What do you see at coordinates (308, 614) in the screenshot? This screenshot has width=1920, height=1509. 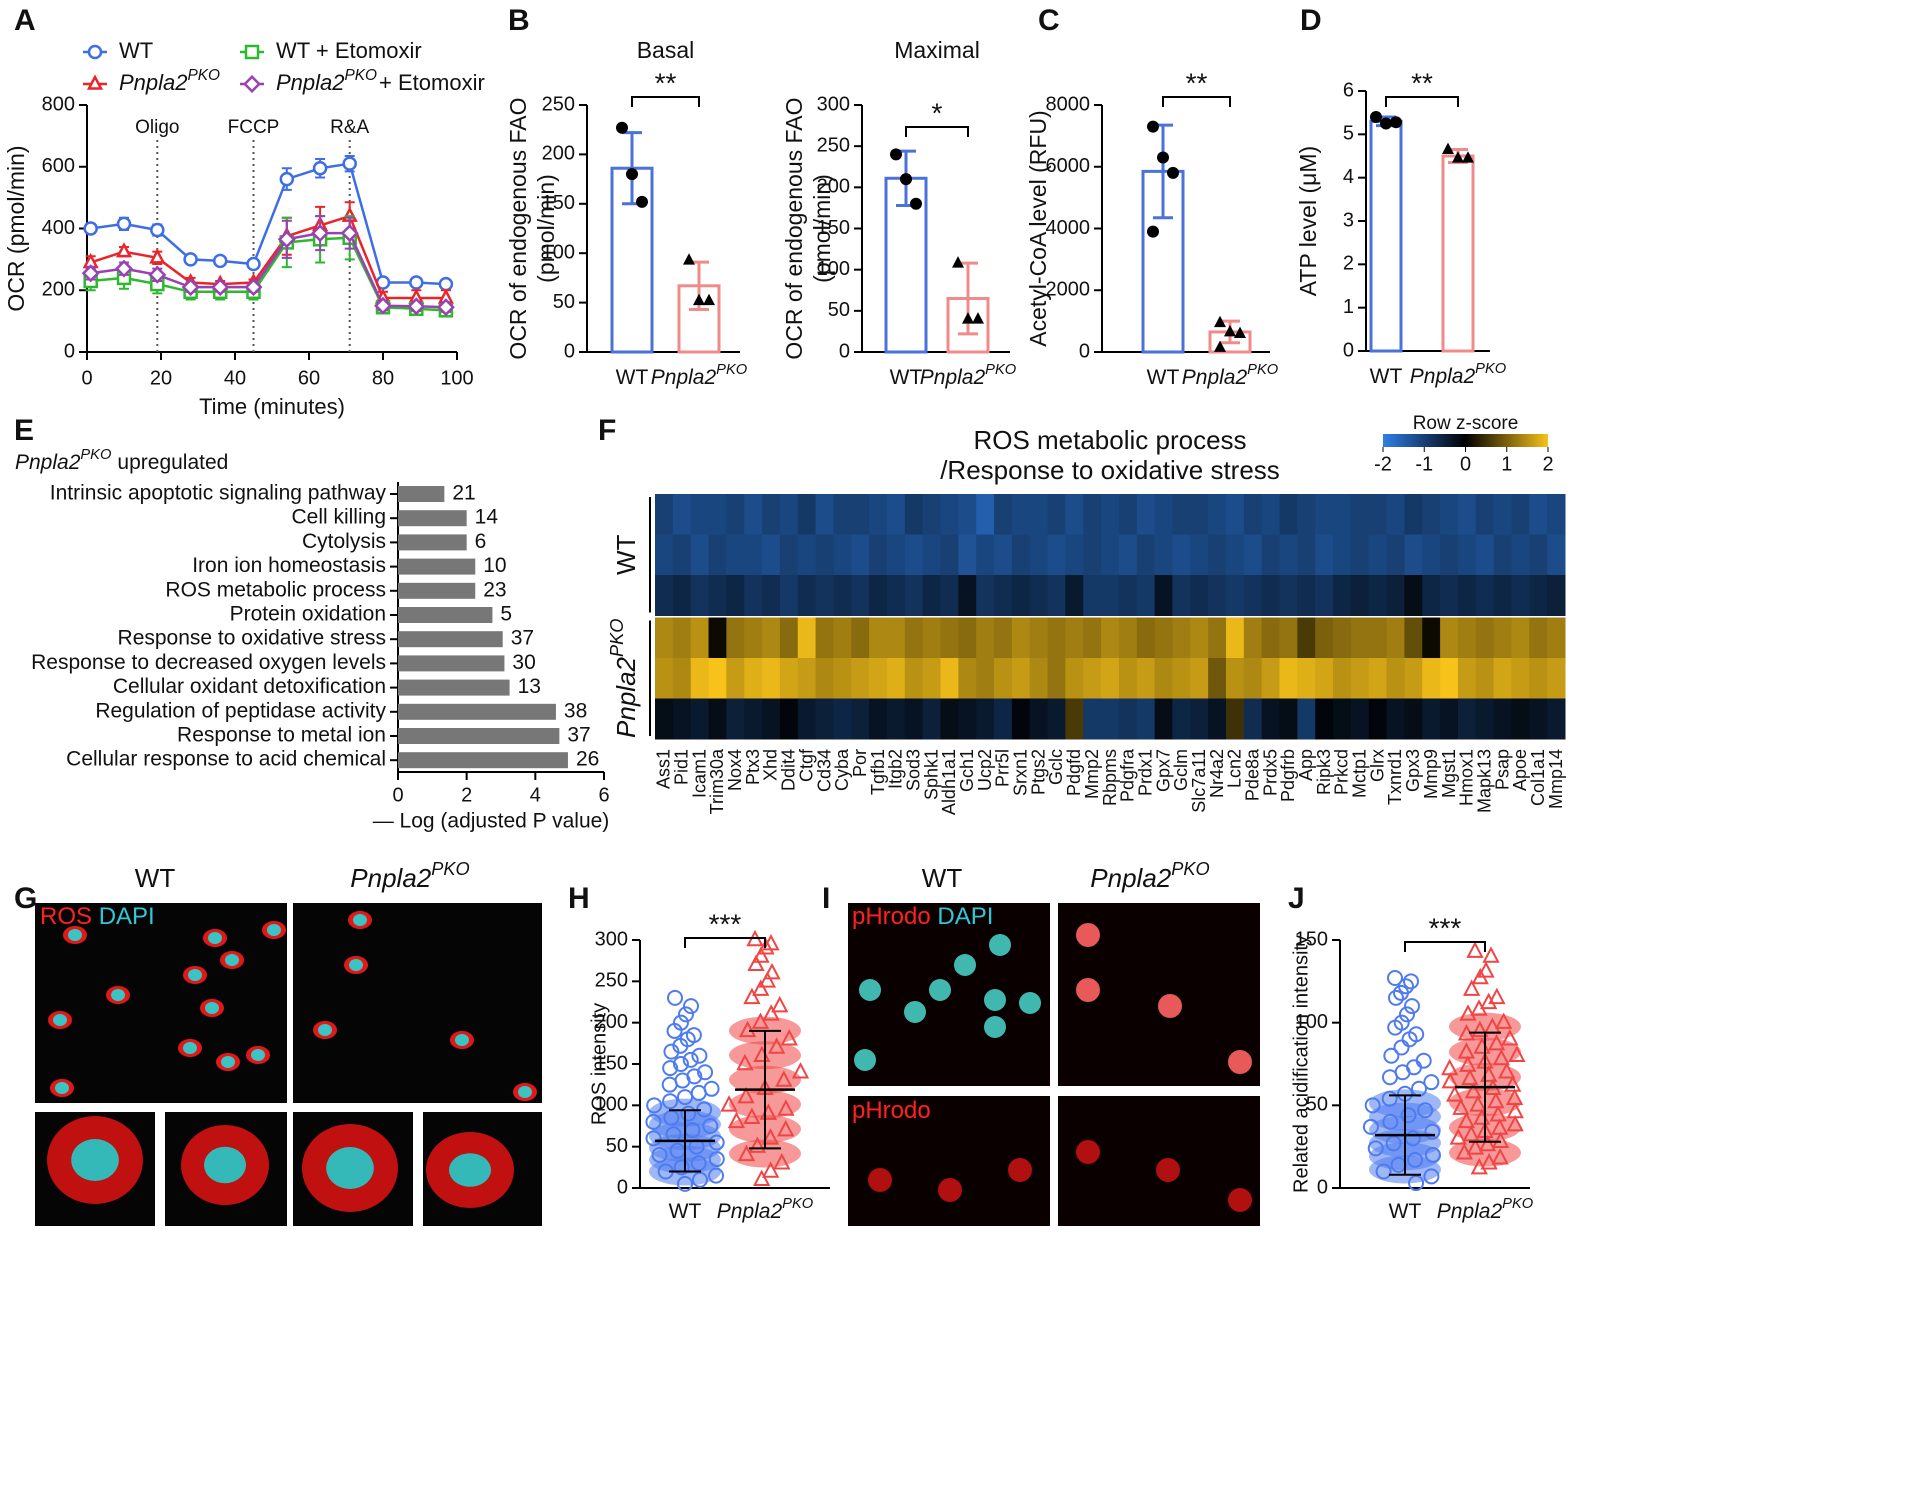 I see `y-tick-label: Protein oxidation` at bounding box center [308, 614].